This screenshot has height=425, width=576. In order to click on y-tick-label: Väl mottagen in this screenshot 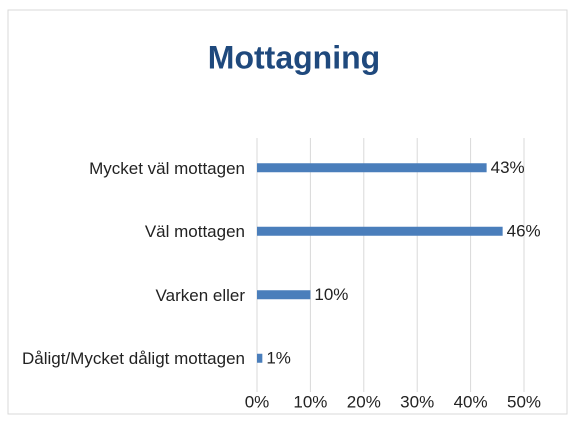, I will do `click(194, 232)`.